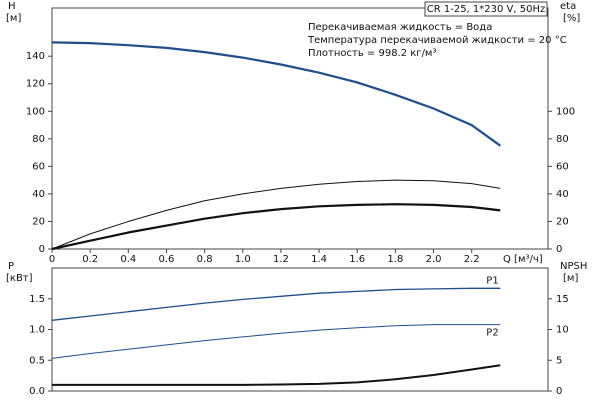 The image size is (600, 400). Describe the element at coordinates (90, 259) in the screenshot. I see `x-tick-label: 0.2` at that location.